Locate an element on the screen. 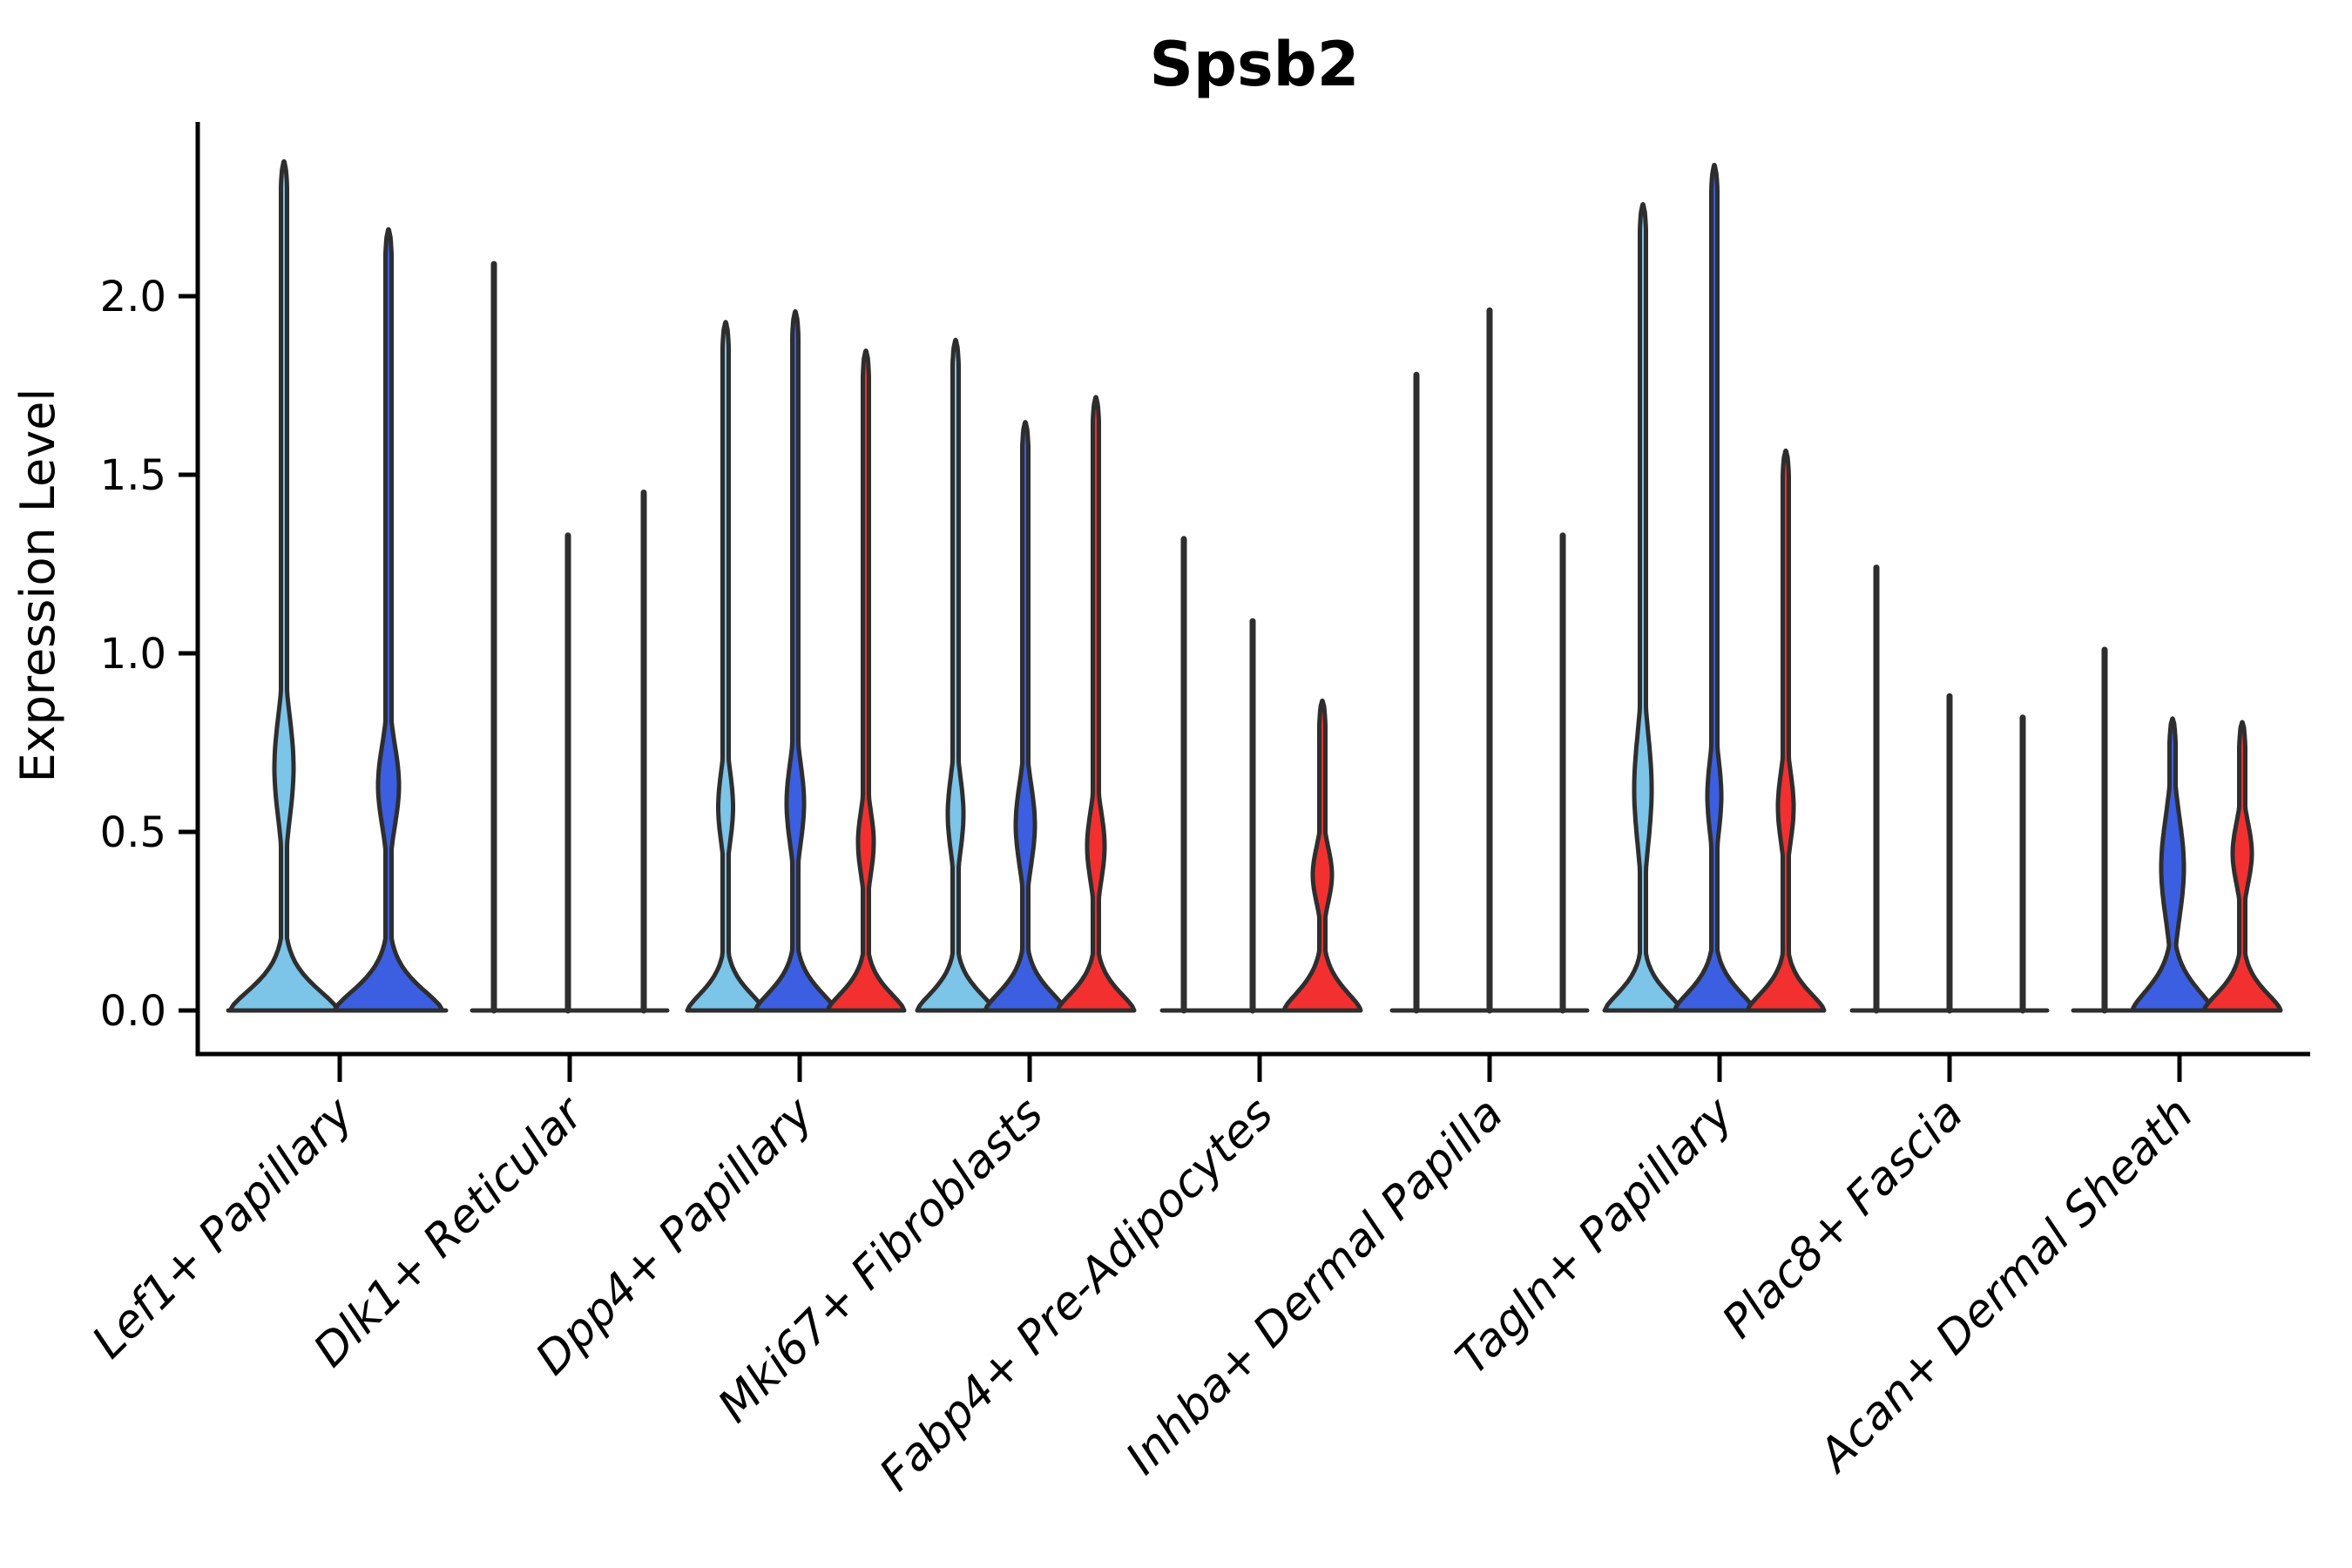  y-tick-label-4: 2.0 is located at coordinates (133, 297).